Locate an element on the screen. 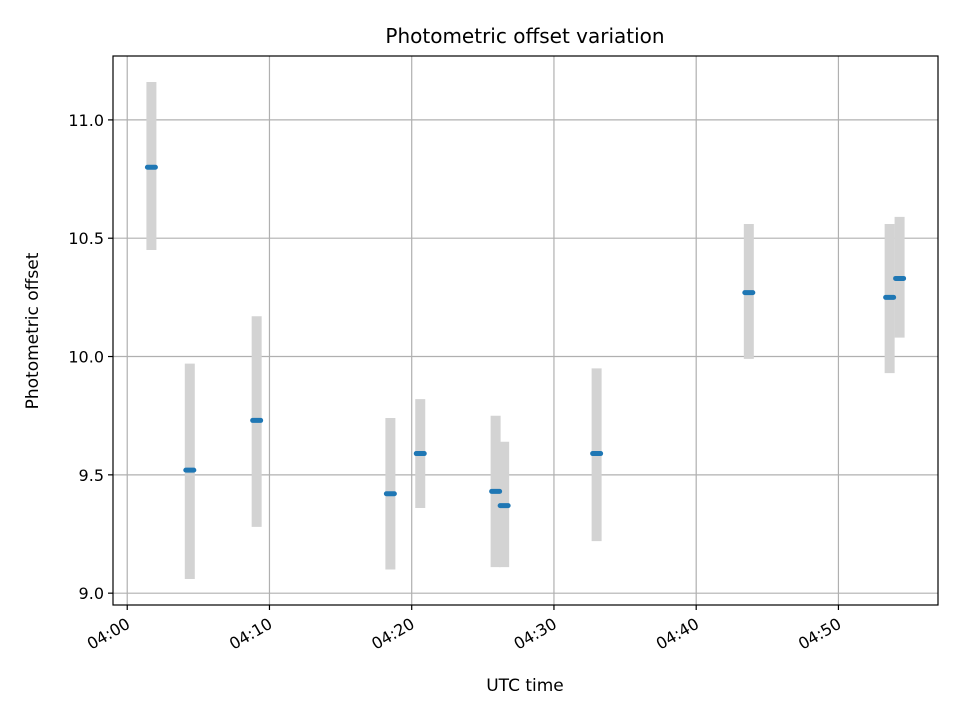 The height and width of the screenshot is (720, 960). y-tick-label: 10.0 is located at coordinates (86, 357).